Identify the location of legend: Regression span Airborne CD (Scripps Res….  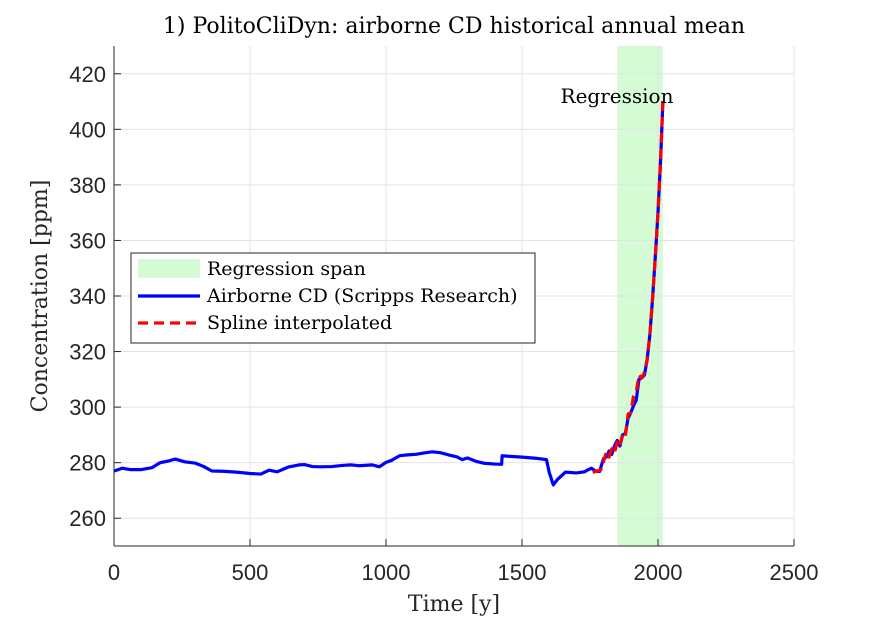
(333, 298).